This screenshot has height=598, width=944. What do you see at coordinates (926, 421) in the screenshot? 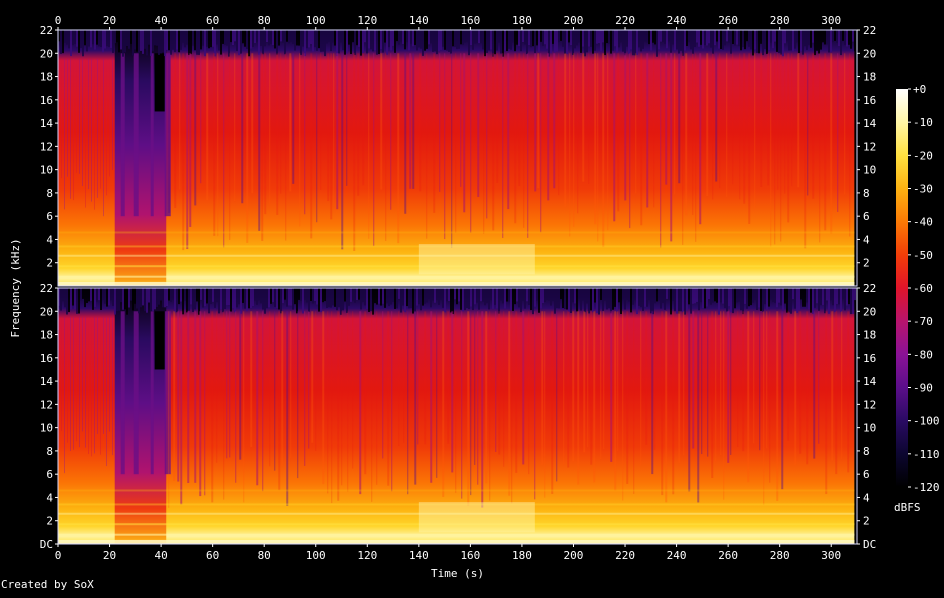
I see `colorbar-tick-label: -100` at bounding box center [926, 421].